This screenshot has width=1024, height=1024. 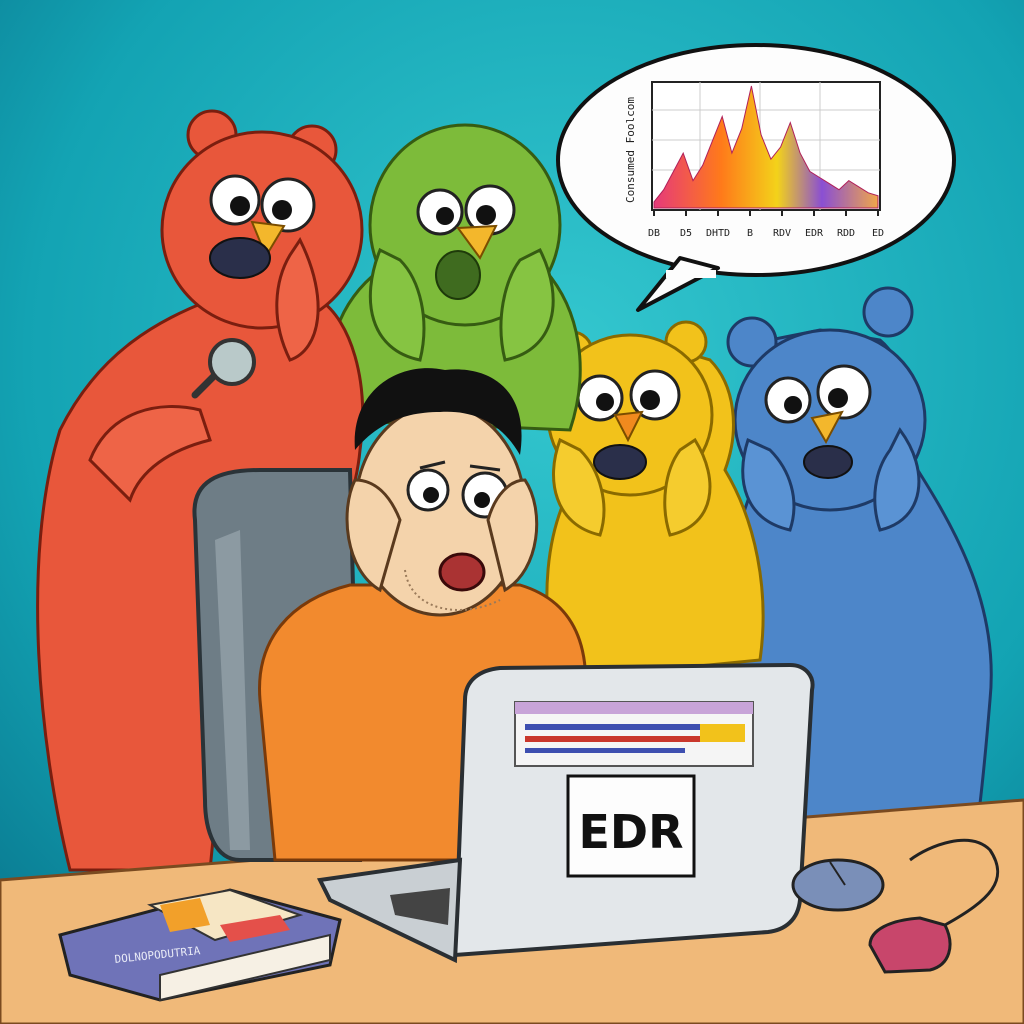 What do you see at coordinates (420, 906) in the screenshot?
I see `keyboard` at bounding box center [420, 906].